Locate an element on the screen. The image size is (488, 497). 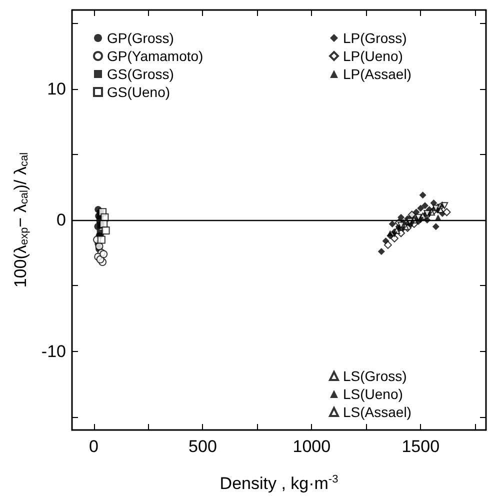
legend-label: LS(Gross) is located at coordinates (375, 376).